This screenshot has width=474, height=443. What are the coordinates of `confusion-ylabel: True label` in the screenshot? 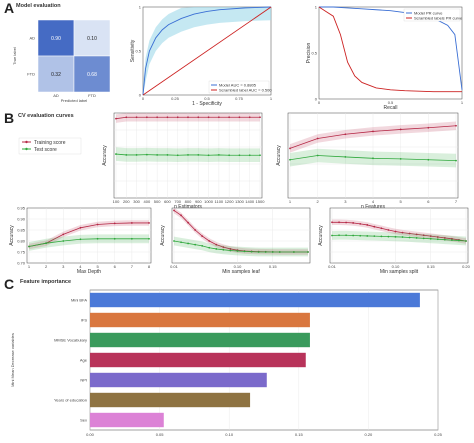 It's located at (14, 56).